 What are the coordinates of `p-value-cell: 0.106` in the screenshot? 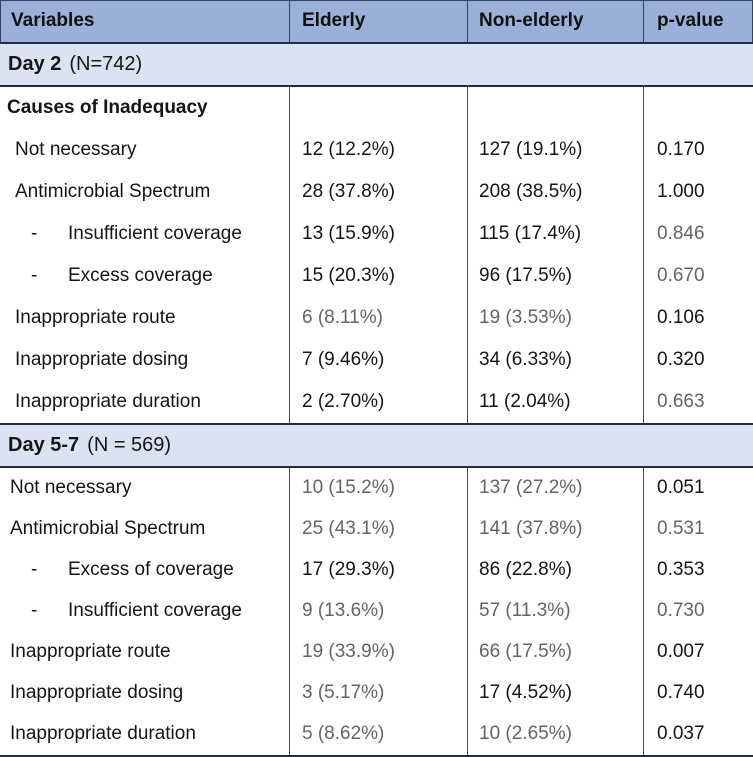 It's located at (698, 318).